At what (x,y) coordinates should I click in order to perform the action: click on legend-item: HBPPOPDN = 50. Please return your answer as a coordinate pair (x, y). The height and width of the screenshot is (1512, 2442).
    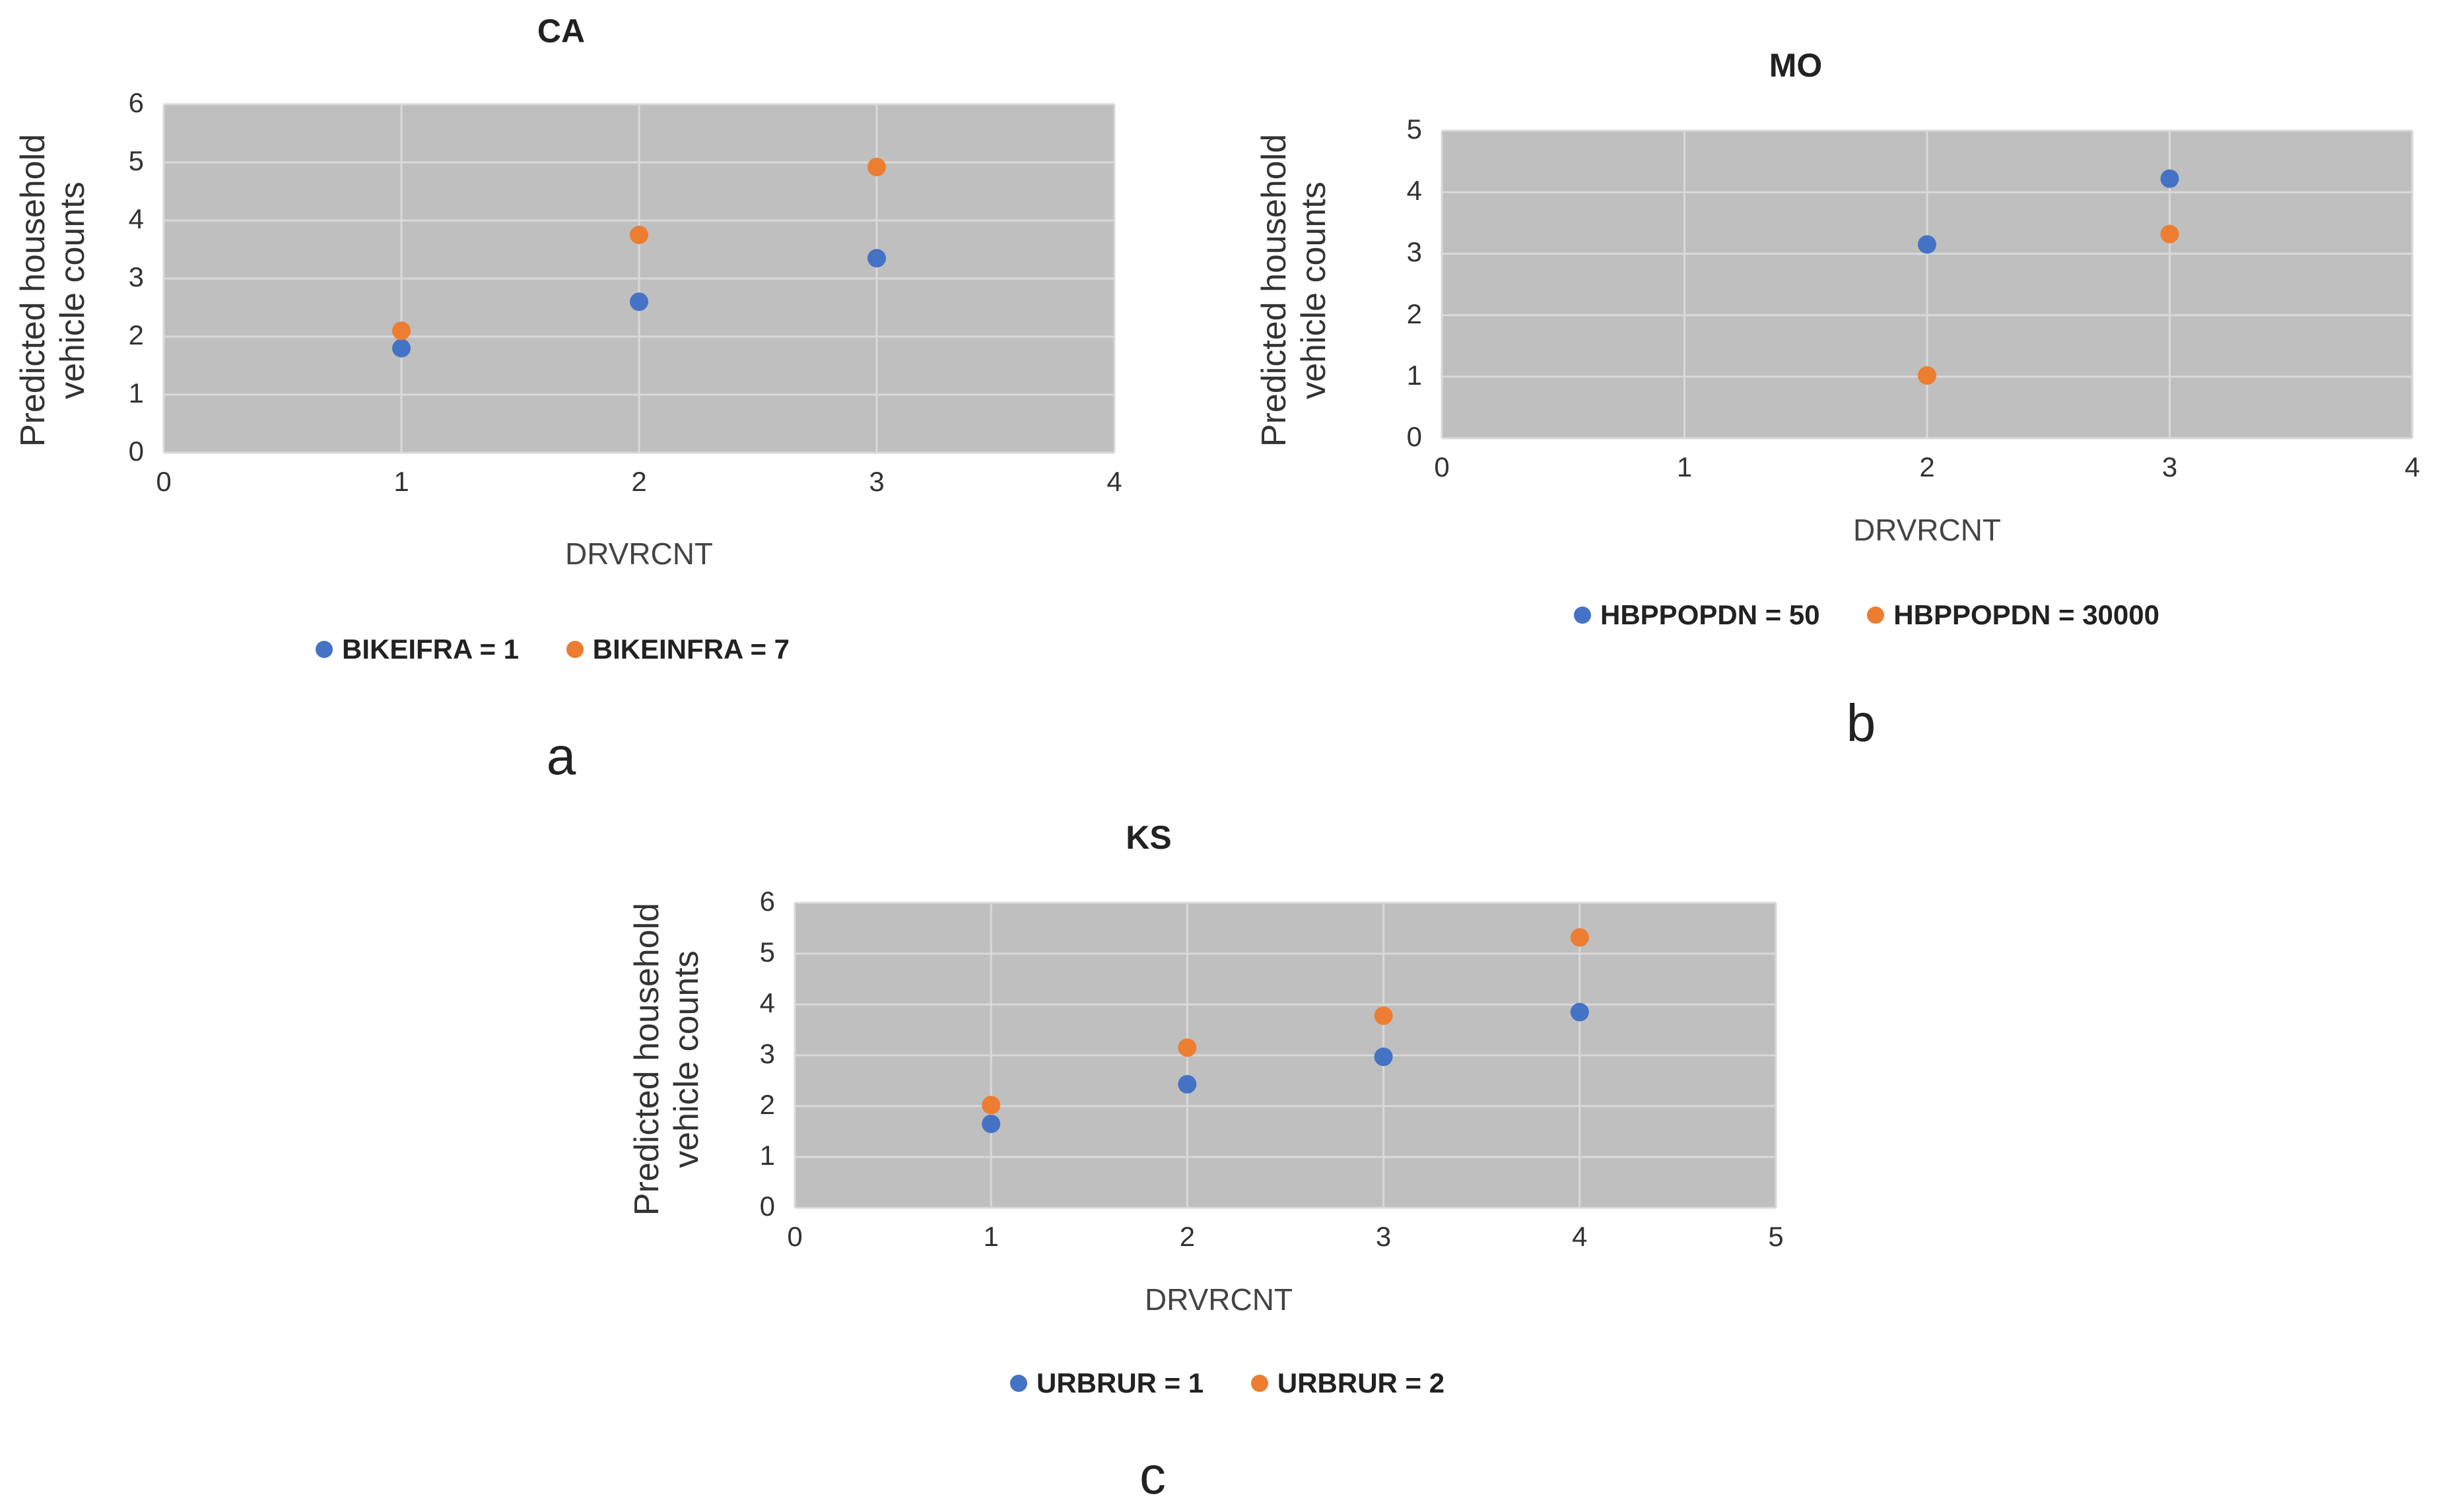
    Looking at the image, I should click on (1697, 615).